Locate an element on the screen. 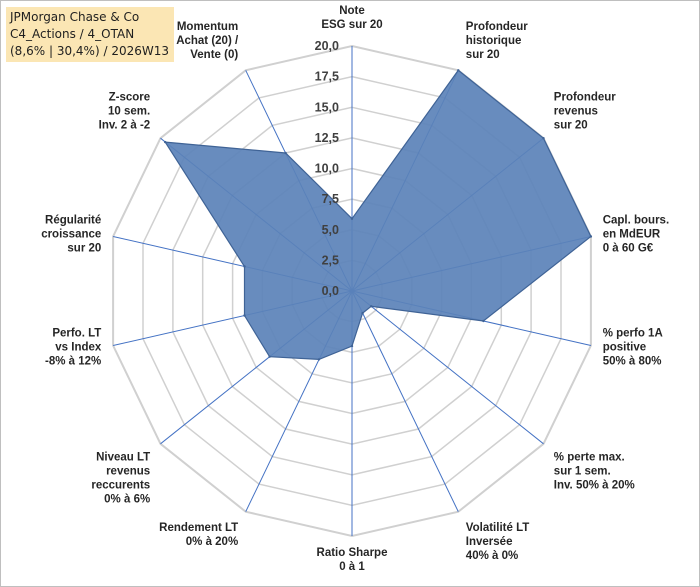 This screenshot has width=700, height=587. portfolio-name: C4_Actions / 4_OTAN is located at coordinates (72, 34).